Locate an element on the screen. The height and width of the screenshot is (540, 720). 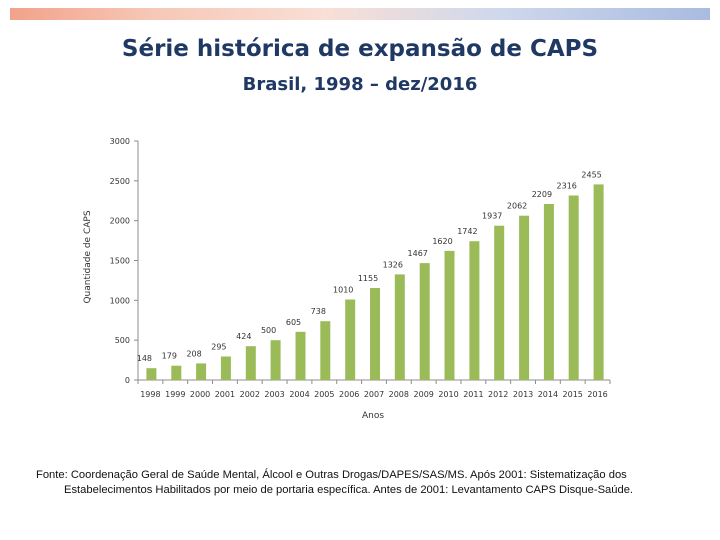
page-title: Série histórica de expansão de CAPS is located at coordinates (360, 49).